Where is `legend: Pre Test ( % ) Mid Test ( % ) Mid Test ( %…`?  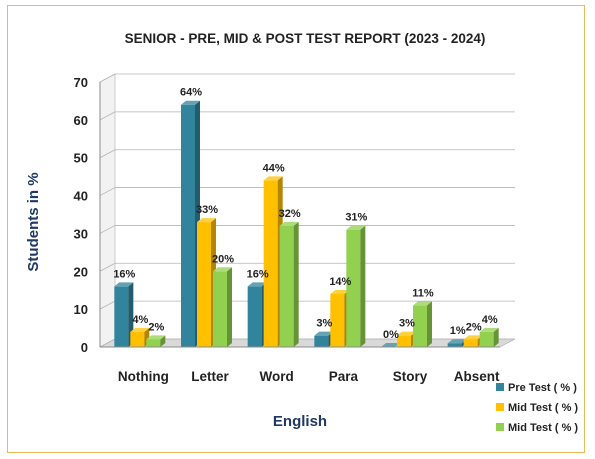 legend: Pre Test ( % ) Mid Test ( % ) Mid Test ( %… is located at coordinates (537, 408).